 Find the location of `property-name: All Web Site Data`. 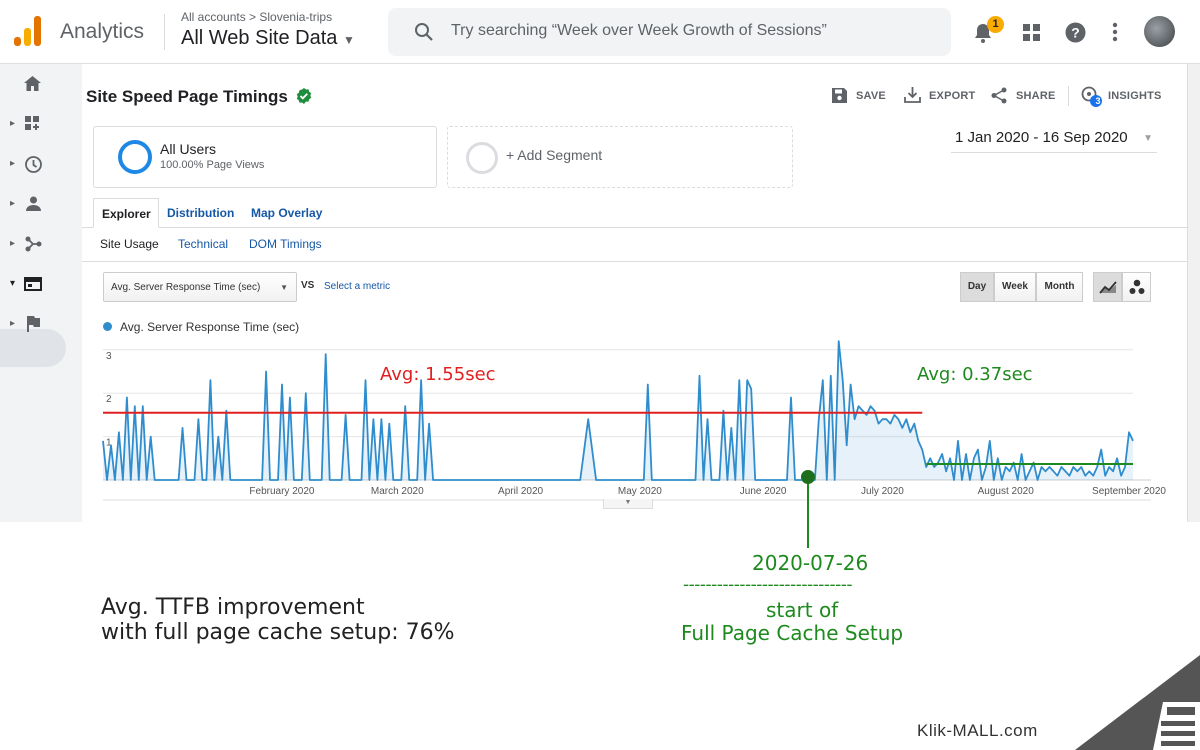

property-name: All Web Site Data is located at coordinates (259, 38).